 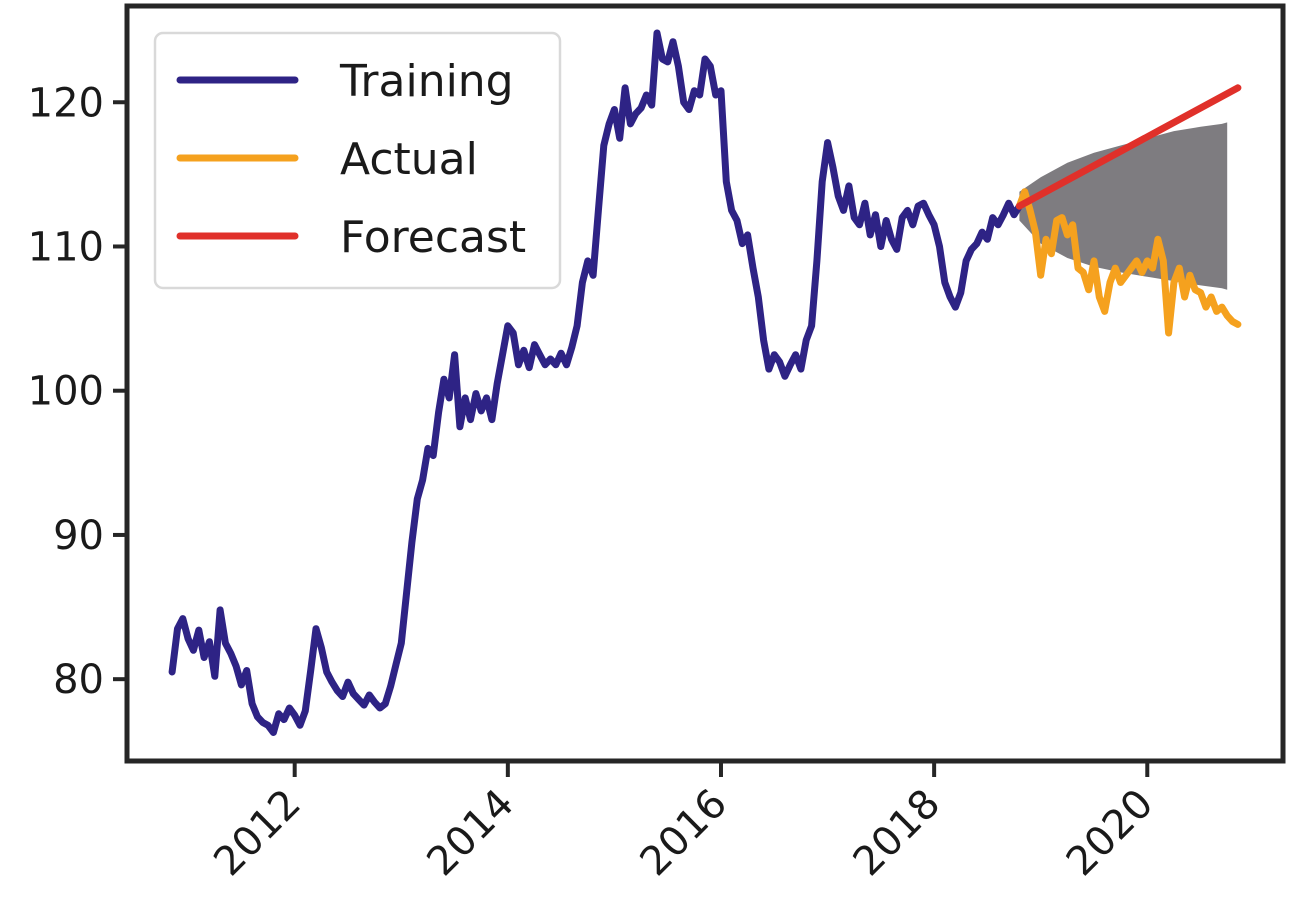 What do you see at coordinates (257, 833) in the screenshot?
I see `x-tick-label-2012: 2012` at bounding box center [257, 833].